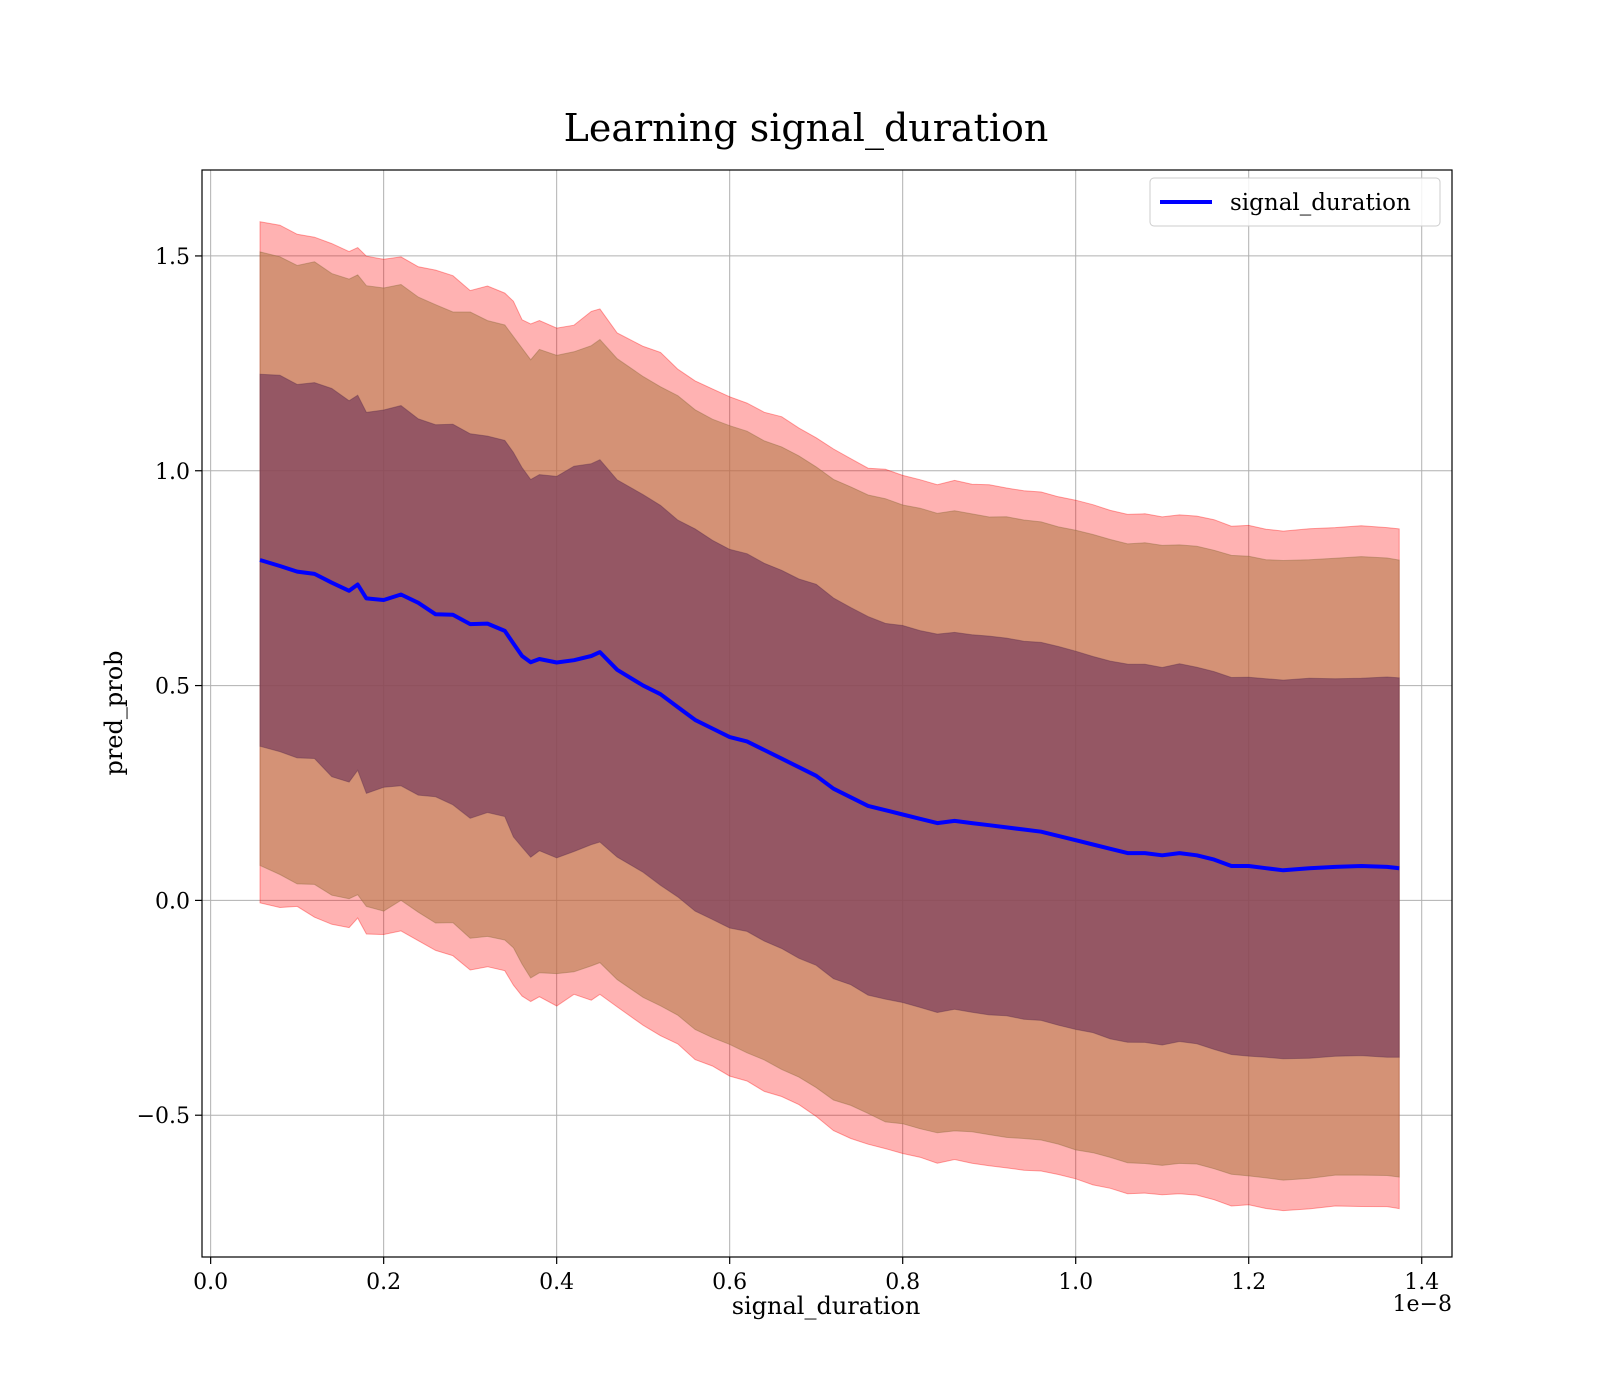  Describe the element at coordinates (172, 901) in the screenshot. I see `y-tick-label: 0.0` at that location.